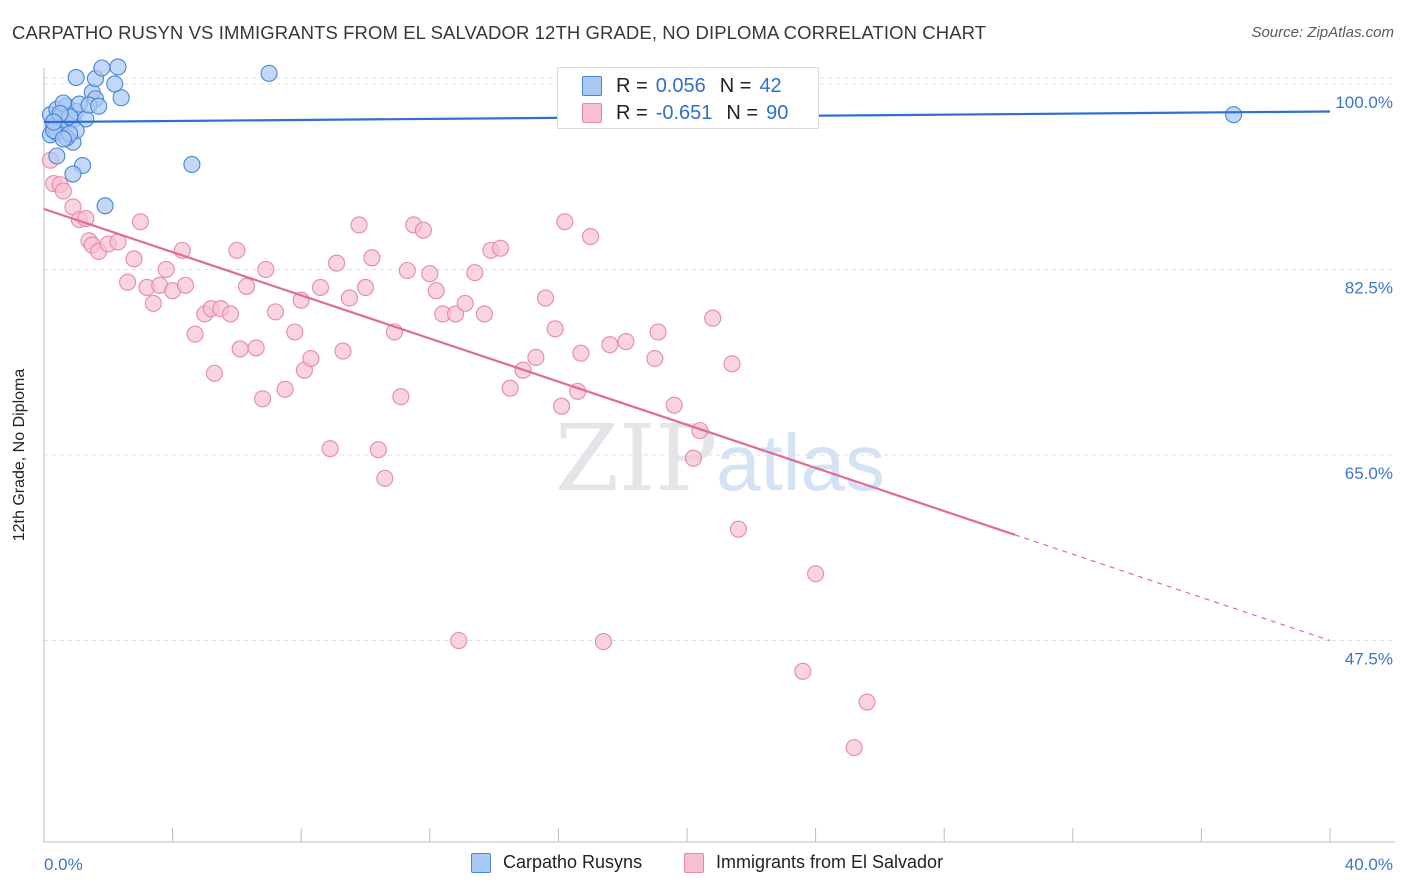  Describe the element at coordinates (1322, 32) in the screenshot. I see `source-label: Source: ZipAtlas.com` at that location.